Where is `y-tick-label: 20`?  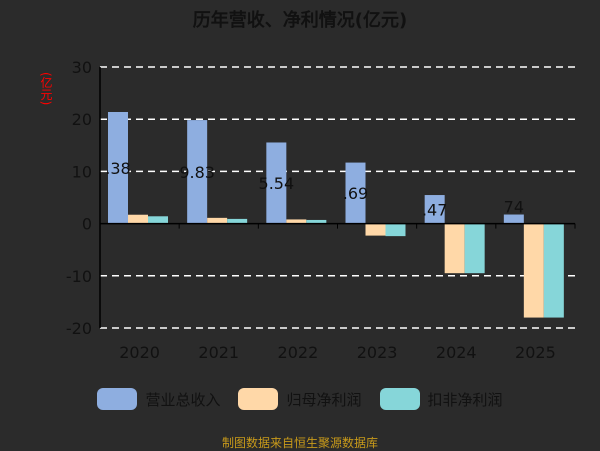
y-tick-label: 20 is located at coordinates (82, 119).